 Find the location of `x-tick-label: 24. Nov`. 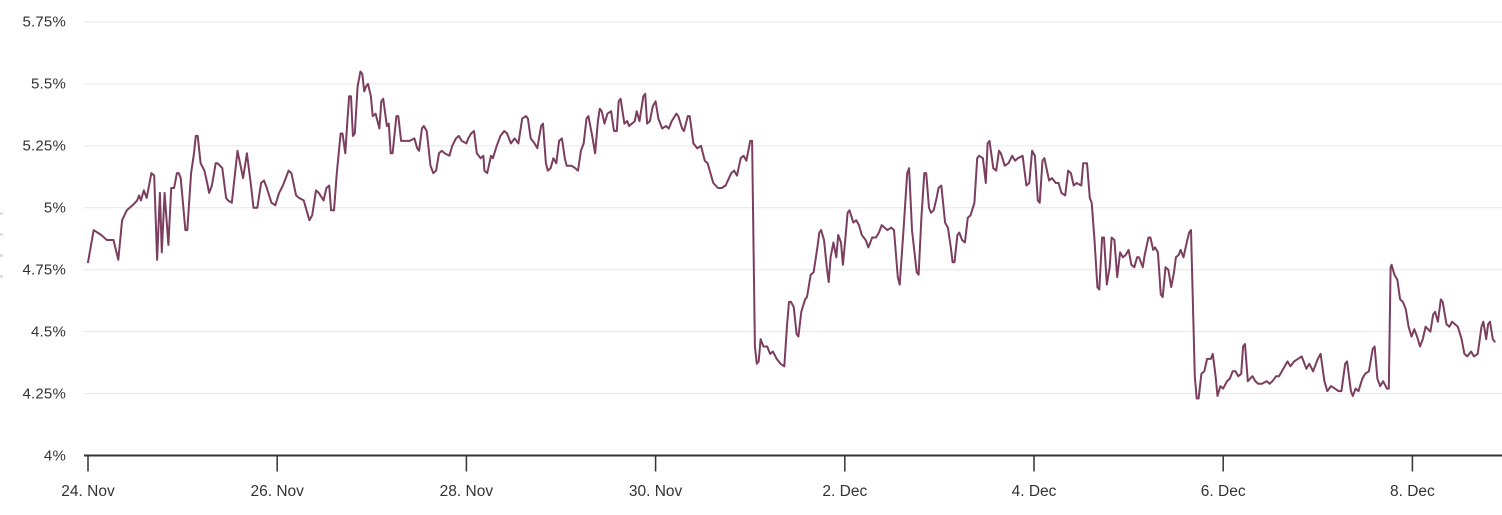

x-tick-label: 24. Nov is located at coordinates (88, 491).